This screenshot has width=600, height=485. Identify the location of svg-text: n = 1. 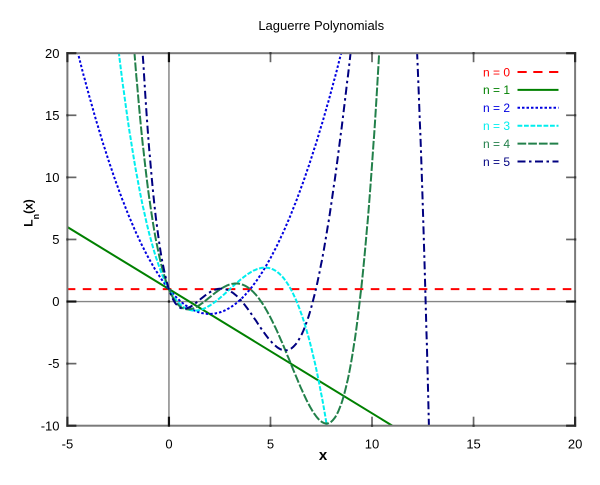
(496, 90).